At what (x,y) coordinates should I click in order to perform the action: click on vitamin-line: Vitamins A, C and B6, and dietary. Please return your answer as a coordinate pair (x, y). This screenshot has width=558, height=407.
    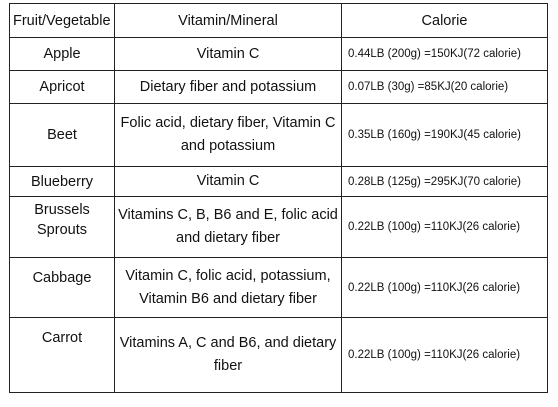
    Looking at the image, I should click on (228, 343).